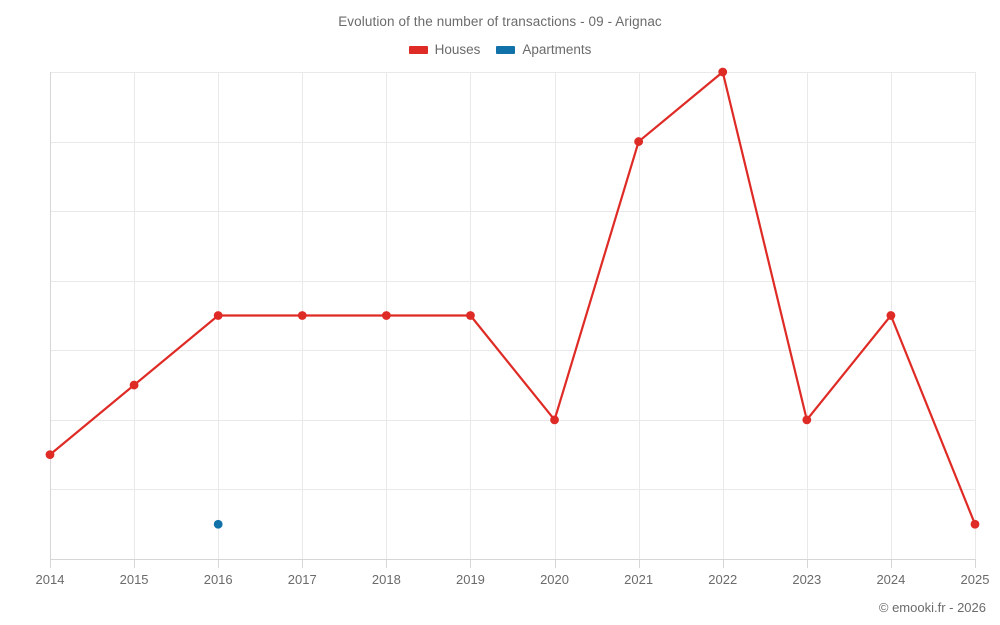 The width and height of the screenshot is (1000, 625). What do you see at coordinates (807, 579) in the screenshot?
I see `x-axis-tick-label: 2023` at bounding box center [807, 579].